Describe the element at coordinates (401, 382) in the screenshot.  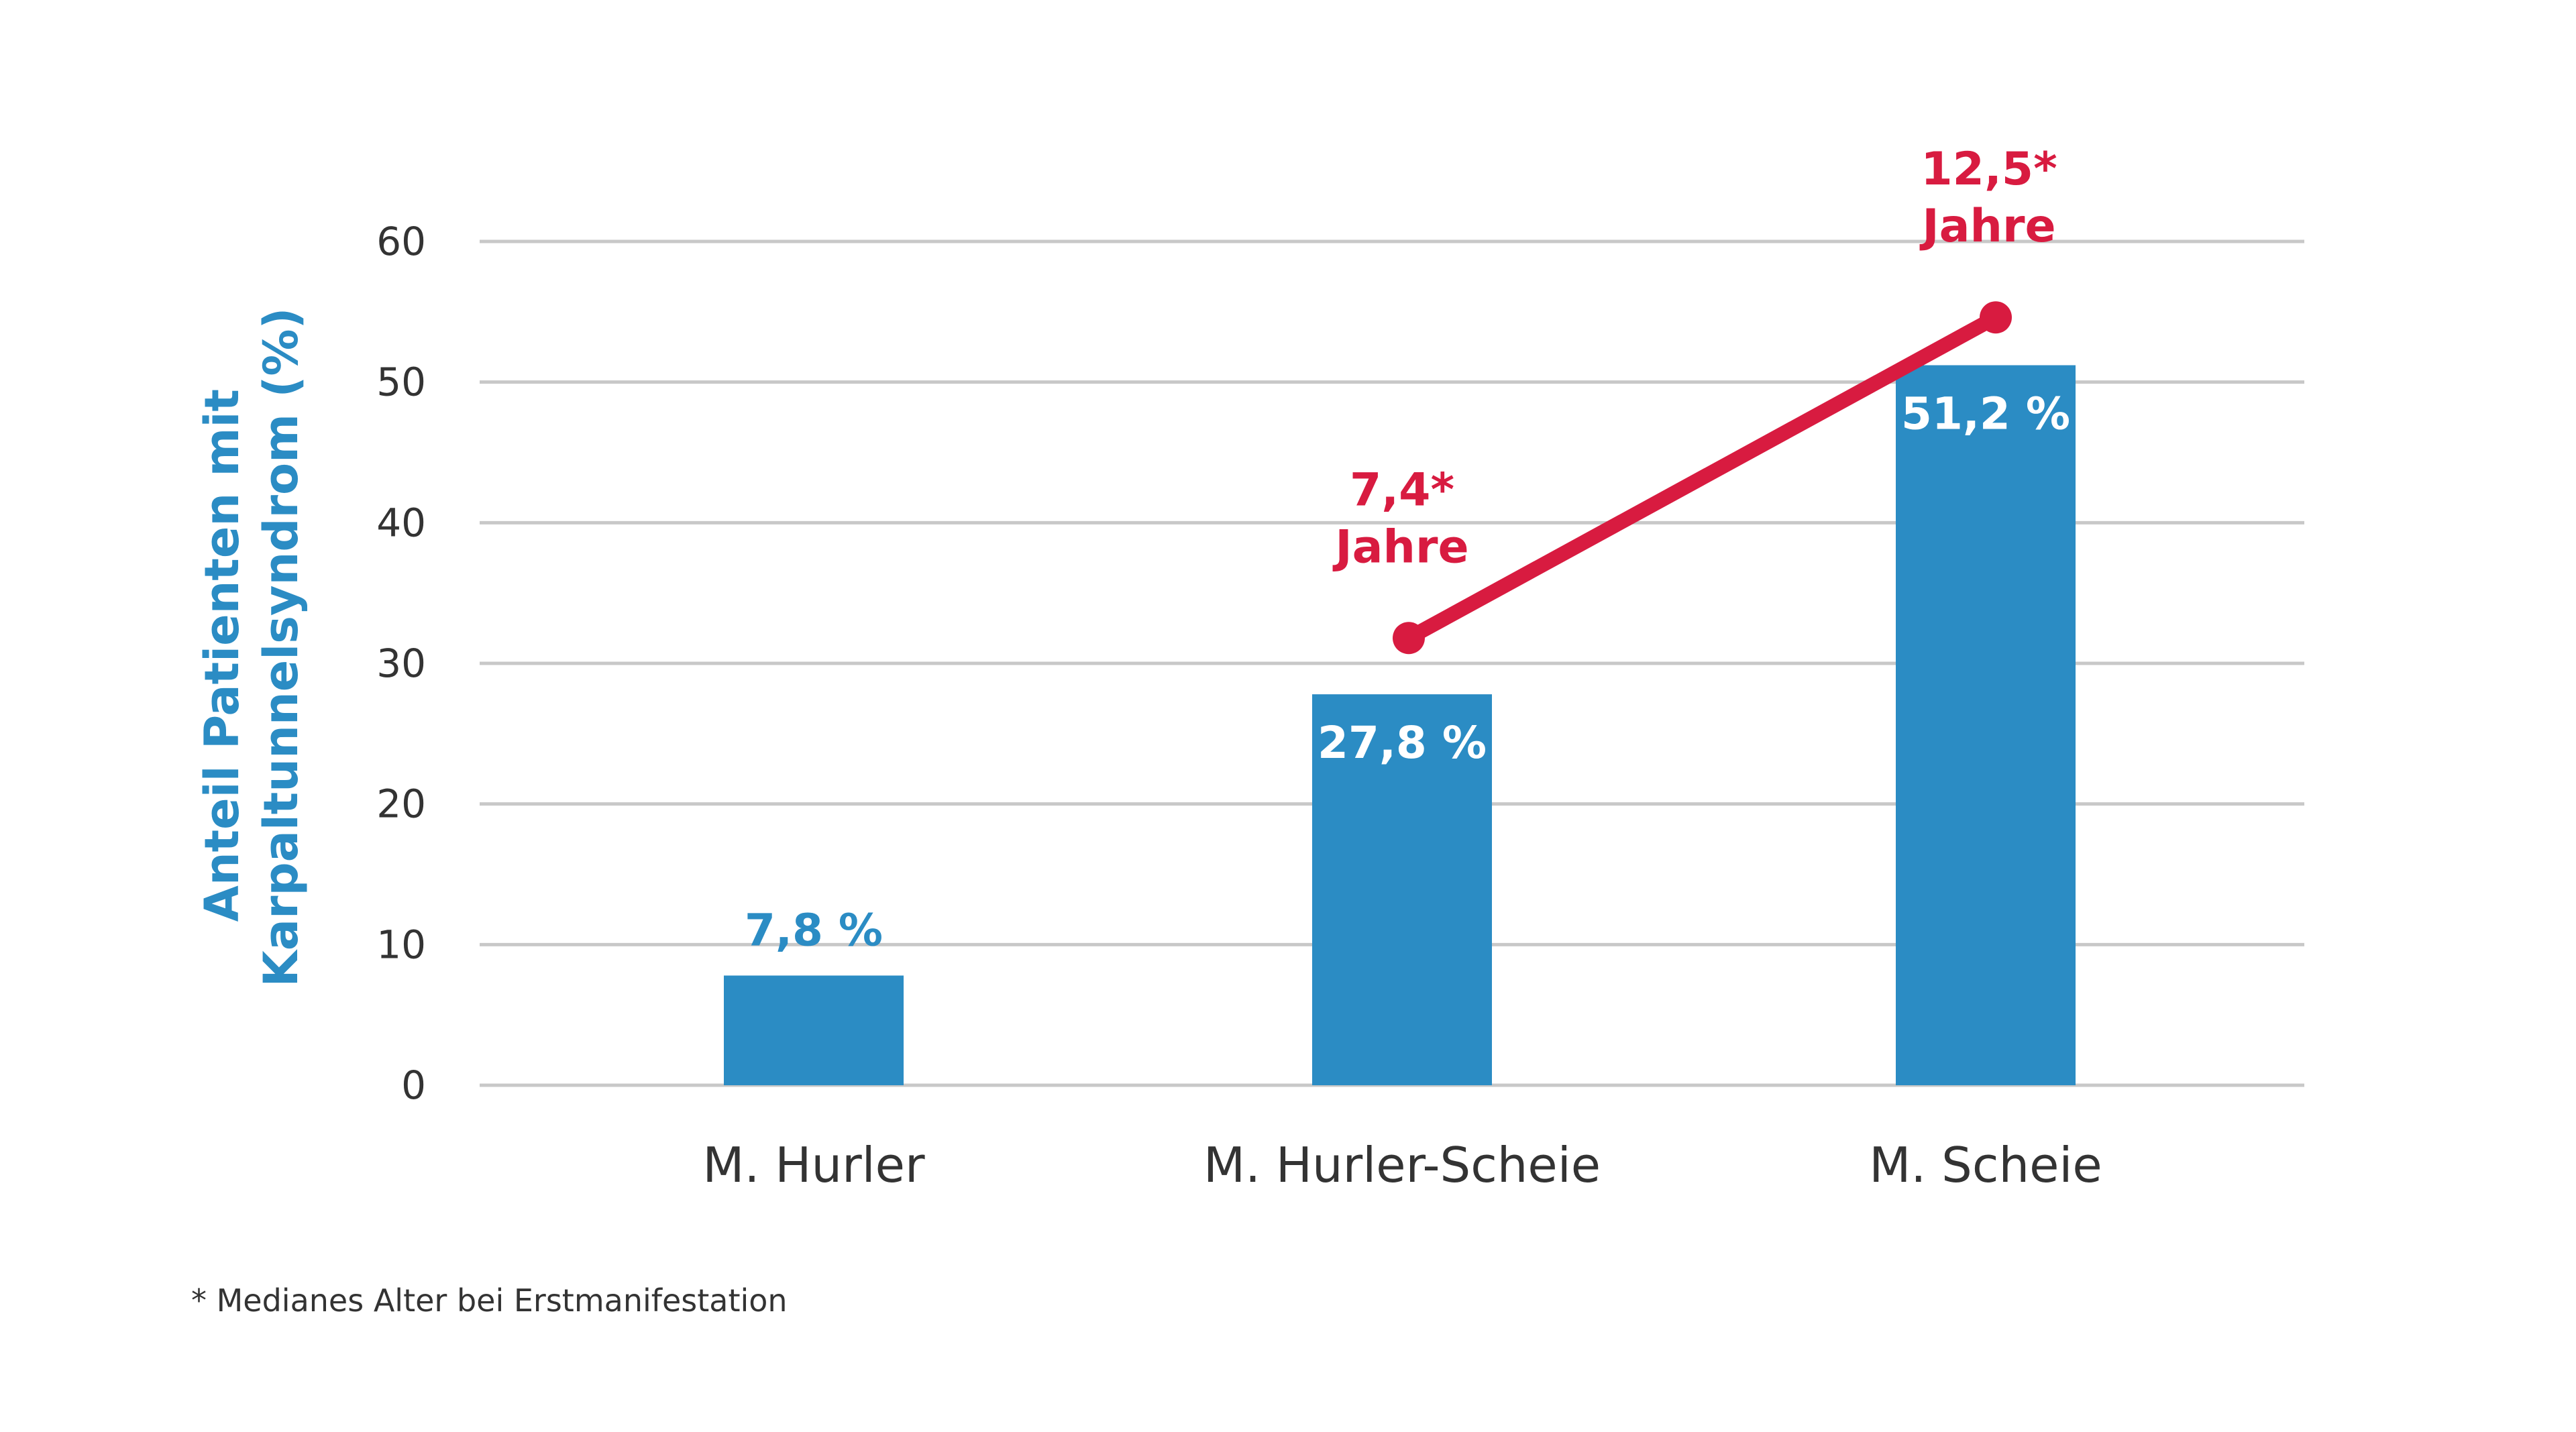
I see `y-tick-label: 50` at that location.